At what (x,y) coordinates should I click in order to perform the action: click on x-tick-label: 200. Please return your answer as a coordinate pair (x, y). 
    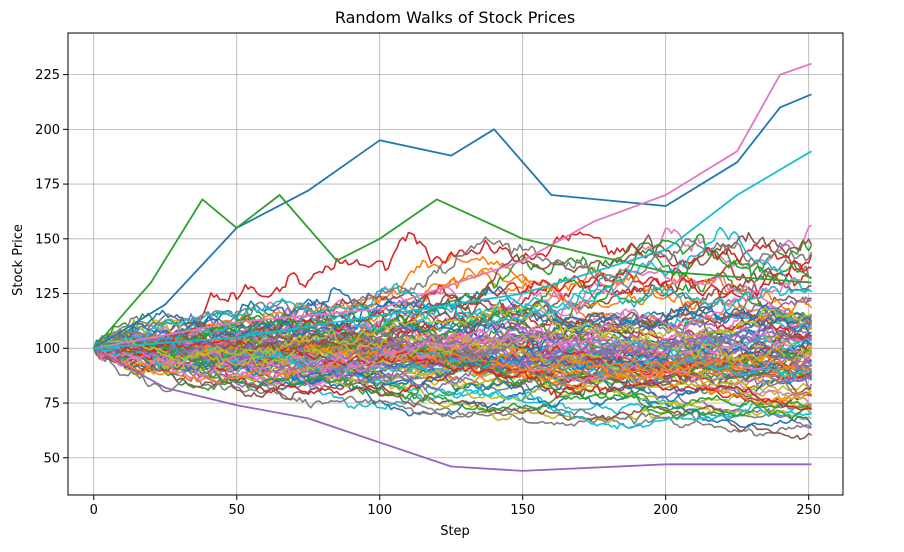
    Looking at the image, I should click on (665, 510).